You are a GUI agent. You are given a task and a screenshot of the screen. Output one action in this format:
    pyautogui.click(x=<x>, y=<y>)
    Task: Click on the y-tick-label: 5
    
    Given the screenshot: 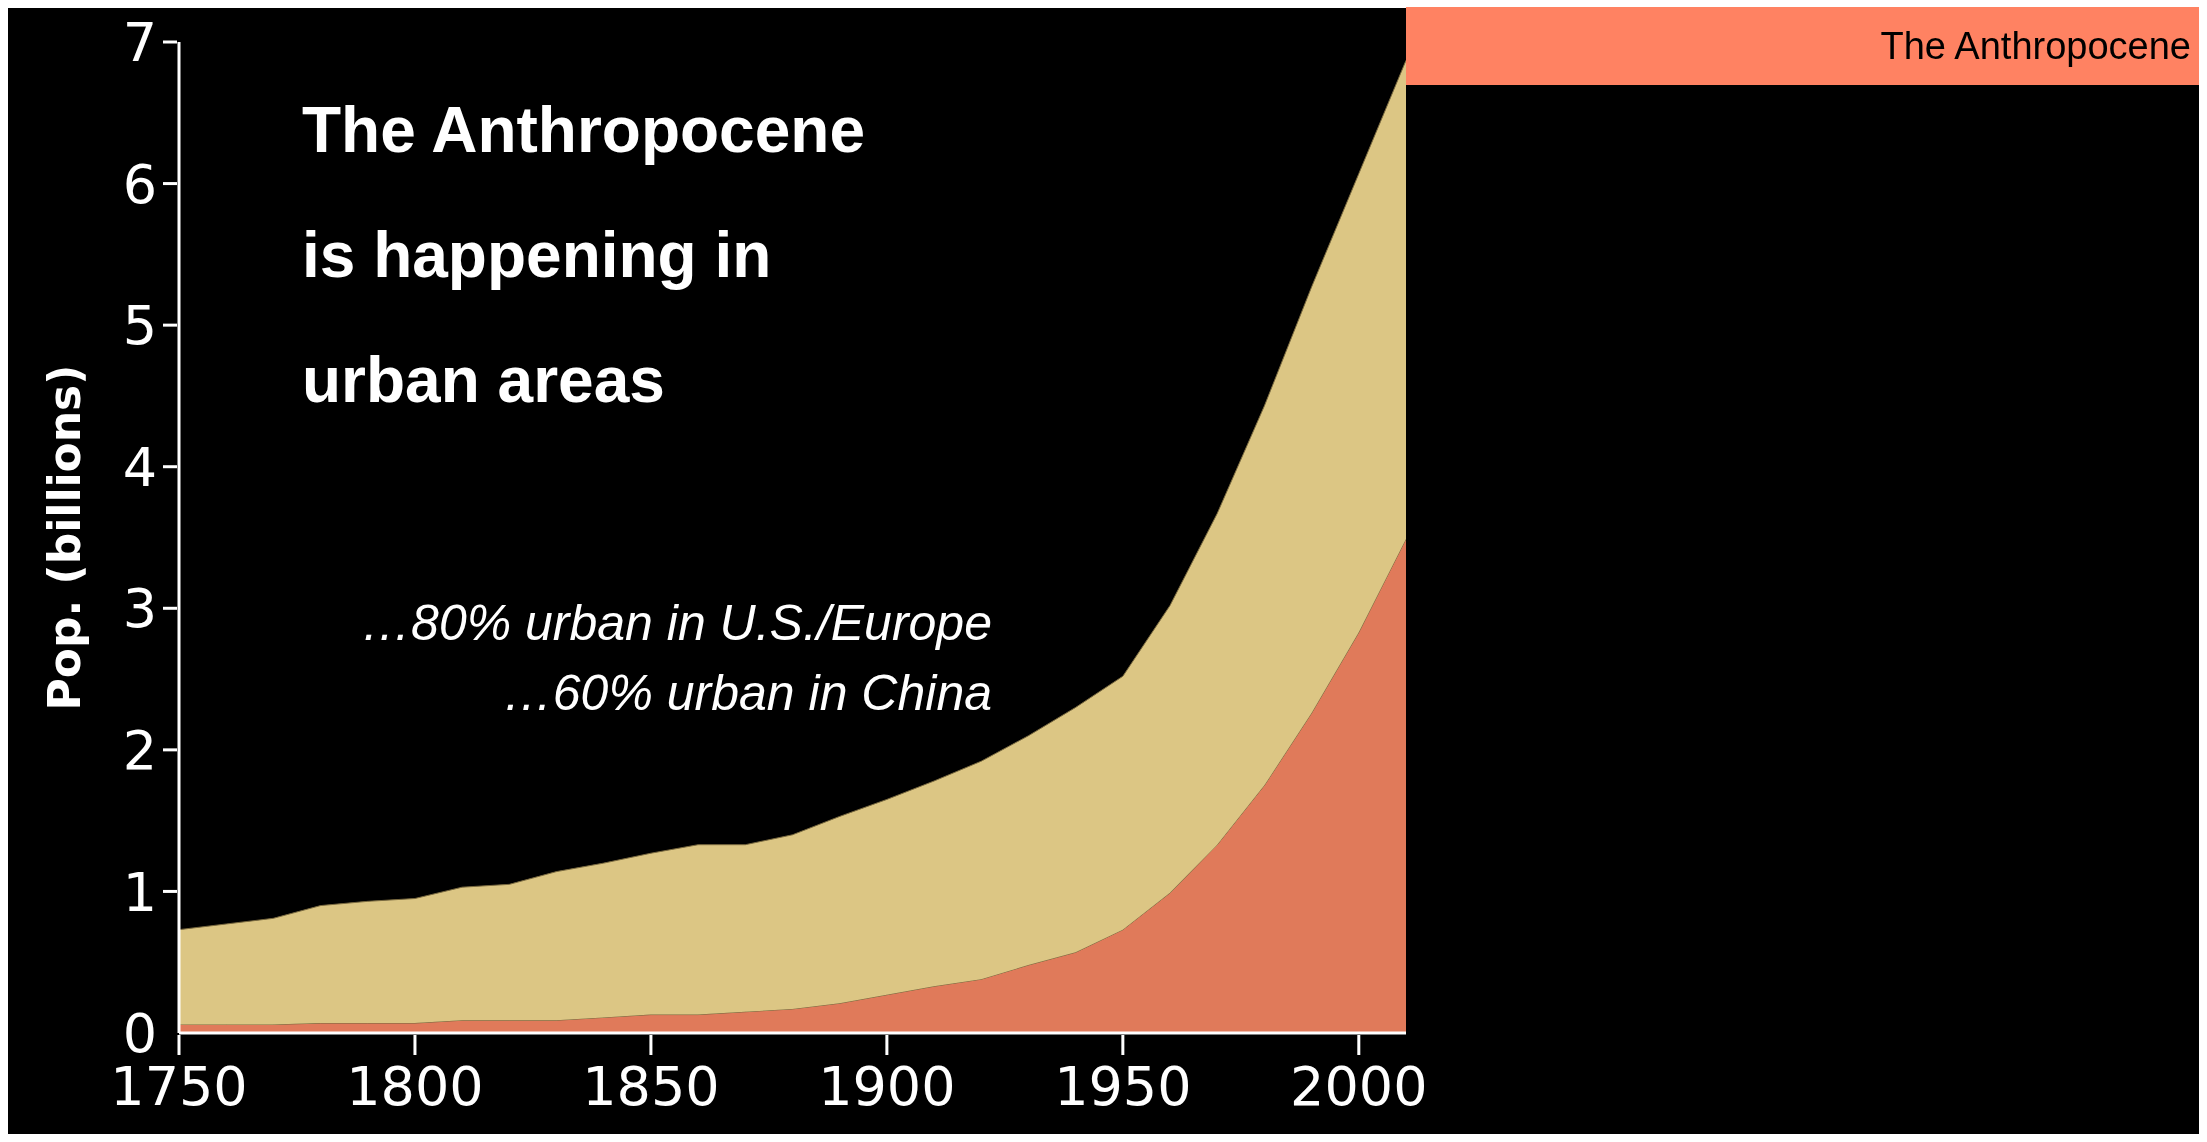 What is the action you would take?
    pyautogui.click(x=139, y=326)
    